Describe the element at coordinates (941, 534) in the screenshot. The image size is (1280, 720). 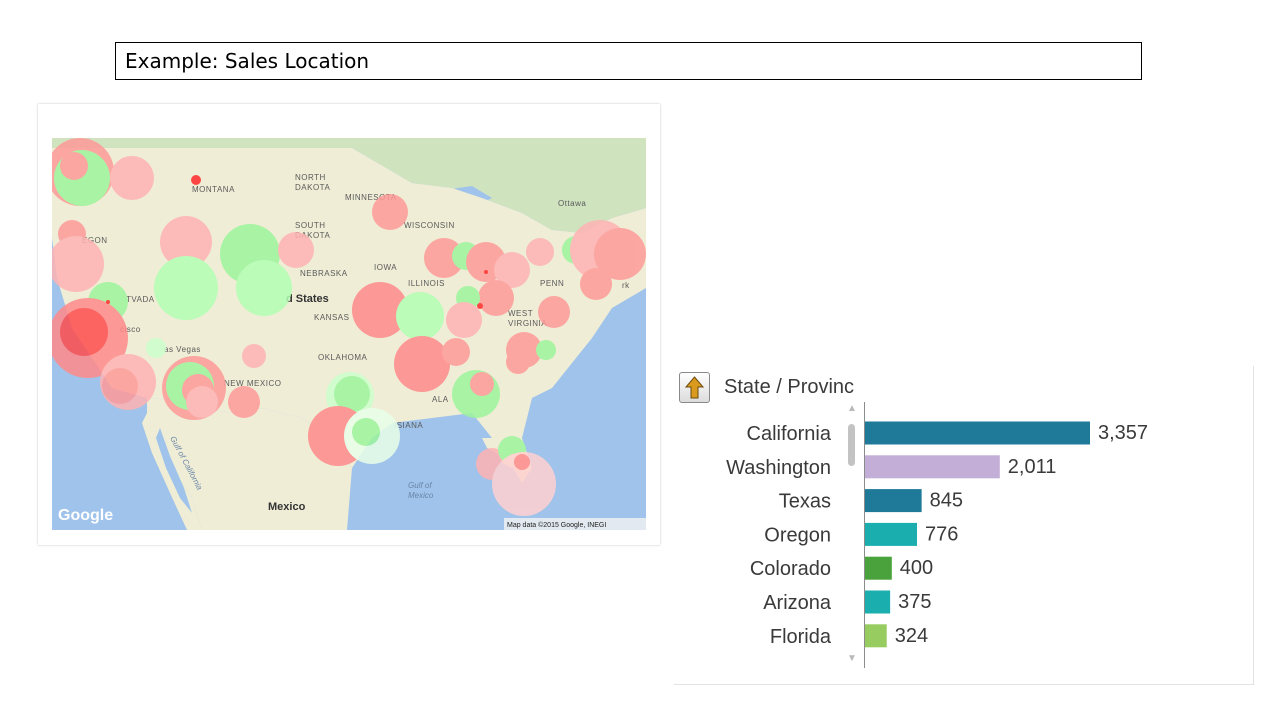
I see `value-label: 776` at that location.